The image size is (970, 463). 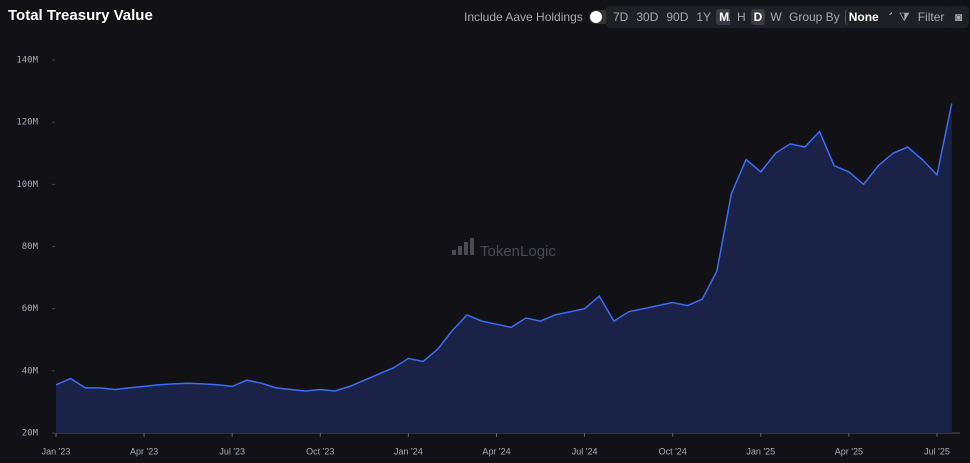 I want to click on group-by-value: None, so click(x=863, y=17).